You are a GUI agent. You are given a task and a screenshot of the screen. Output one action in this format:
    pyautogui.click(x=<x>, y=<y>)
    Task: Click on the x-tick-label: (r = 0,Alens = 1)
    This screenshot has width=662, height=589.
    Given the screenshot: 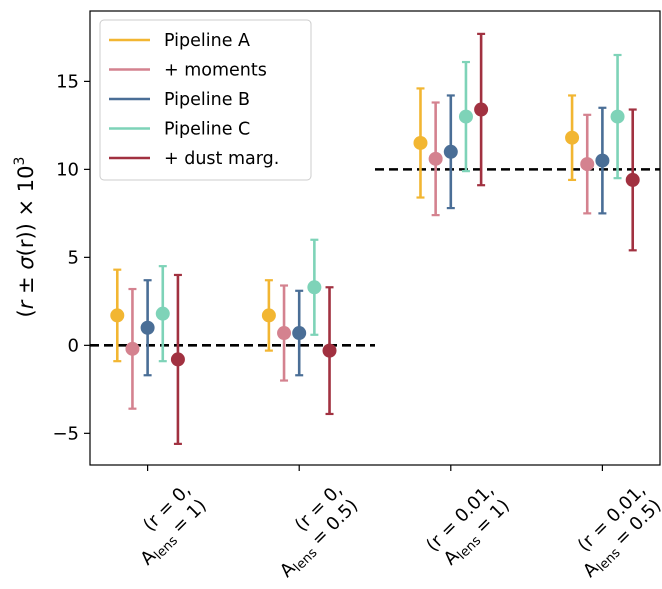 What is the action you would take?
    pyautogui.click(x=173, y=525)
    